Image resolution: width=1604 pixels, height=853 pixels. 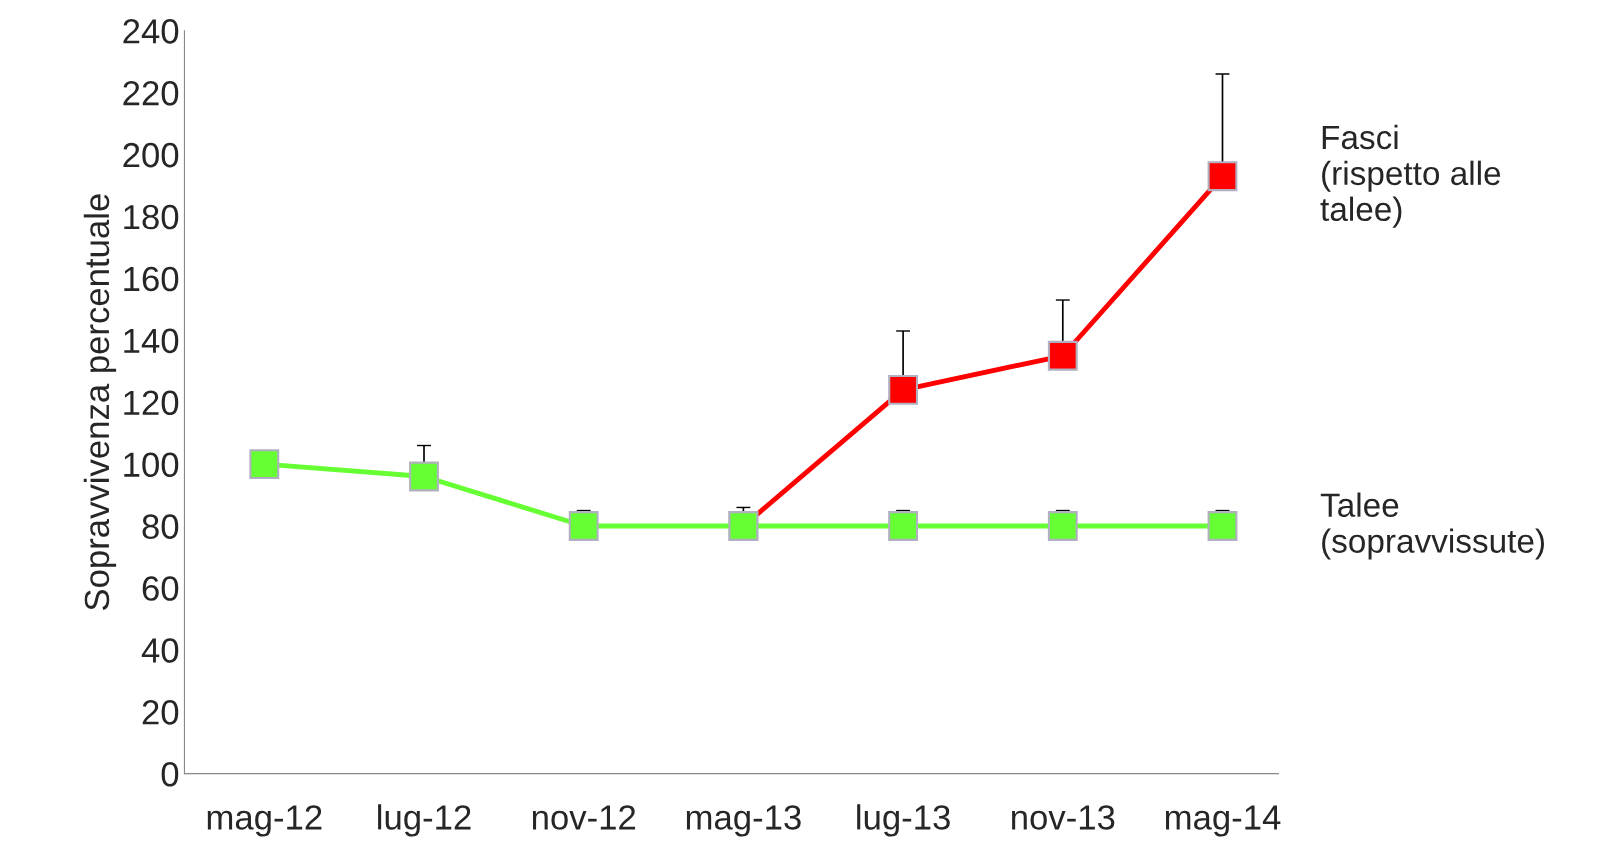 What do you see at coordinates (160, 588) in the screenshot?
I see `y-tick-label: 60` at bounding box center [160, 588].